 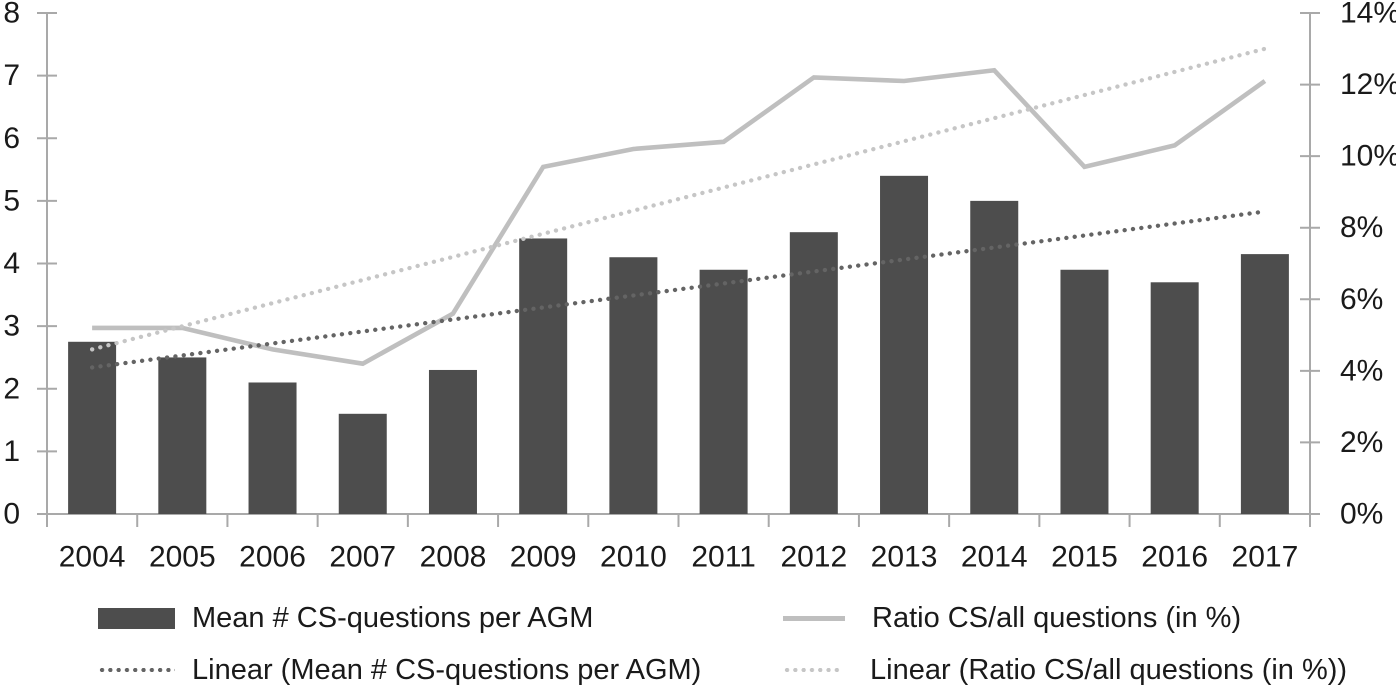 I want to click on legend-label-ratio-trend: Linear (Ratio CS/all questions (in %)), so click(x=1109, y=670).